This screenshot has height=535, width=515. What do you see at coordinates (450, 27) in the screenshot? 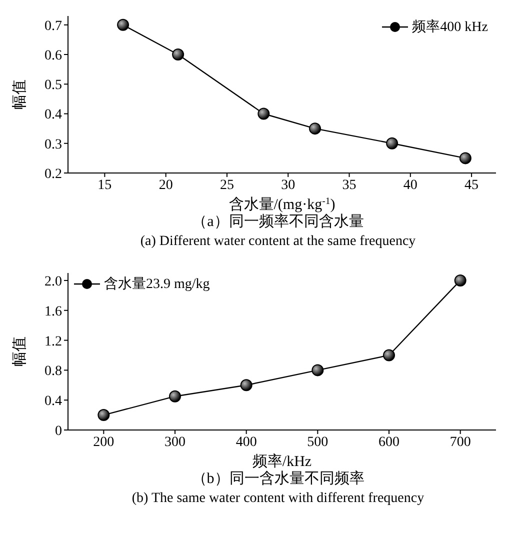
I see `legend-label: 频率400 kHz` at bounding box center [450, 27].